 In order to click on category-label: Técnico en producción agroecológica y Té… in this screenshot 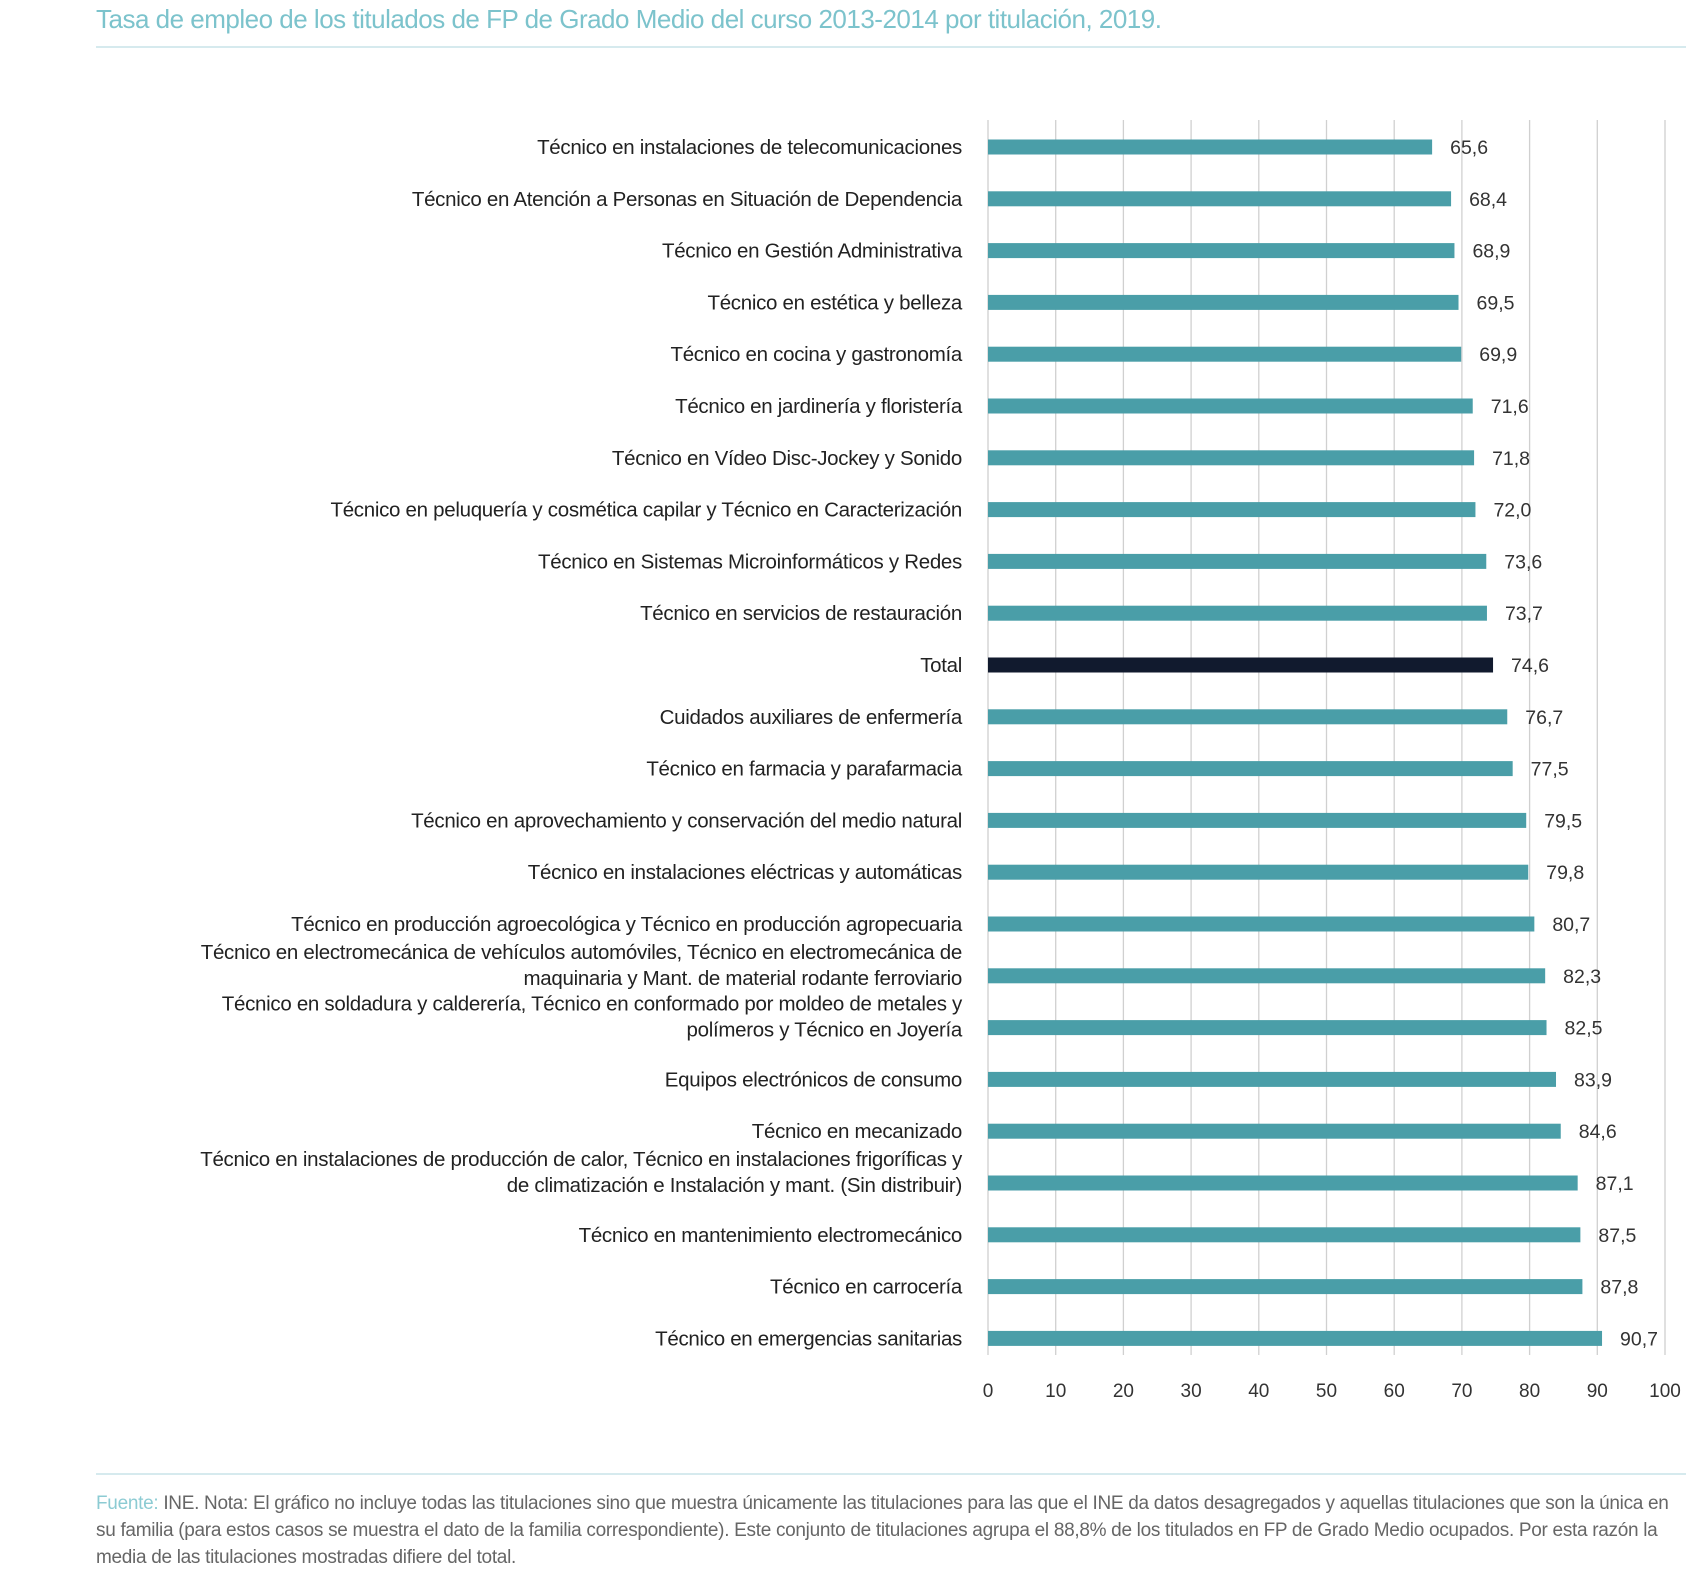, I will do `click(627, 924)`.